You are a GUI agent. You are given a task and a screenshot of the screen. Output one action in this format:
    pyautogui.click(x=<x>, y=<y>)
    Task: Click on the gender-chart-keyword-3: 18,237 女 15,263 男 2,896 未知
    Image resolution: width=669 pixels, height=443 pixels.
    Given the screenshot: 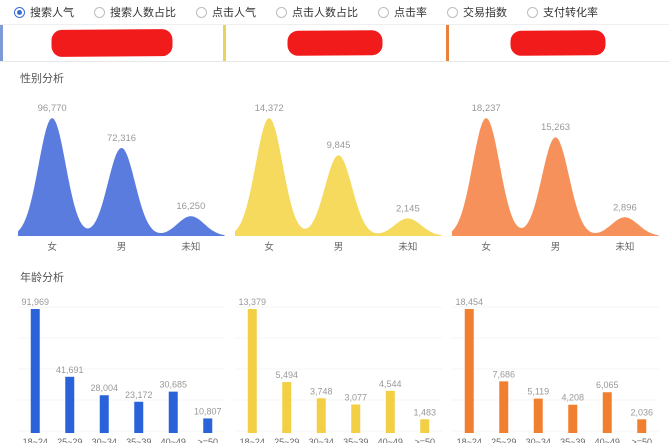 What is the action you would take?
    pyautogui.click(x=555, y=176)
    